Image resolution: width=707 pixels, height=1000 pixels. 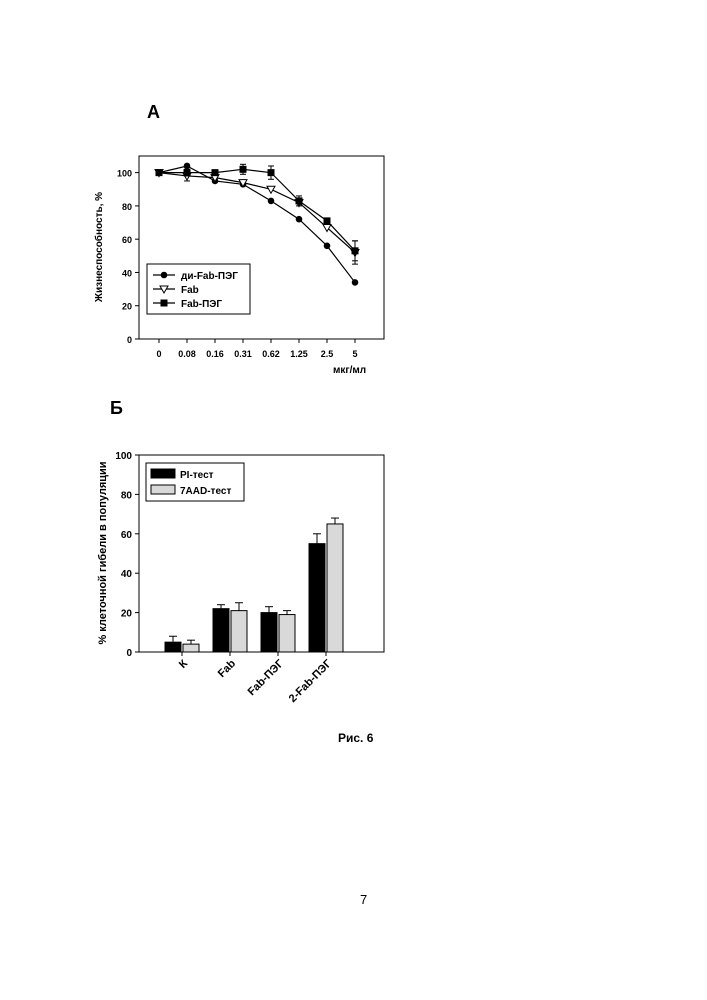 What do you see at coordinates (201, 304) in the screenshot?
I see `legend-label: Fab-ПЭГ` at bounding box center [201, 304].